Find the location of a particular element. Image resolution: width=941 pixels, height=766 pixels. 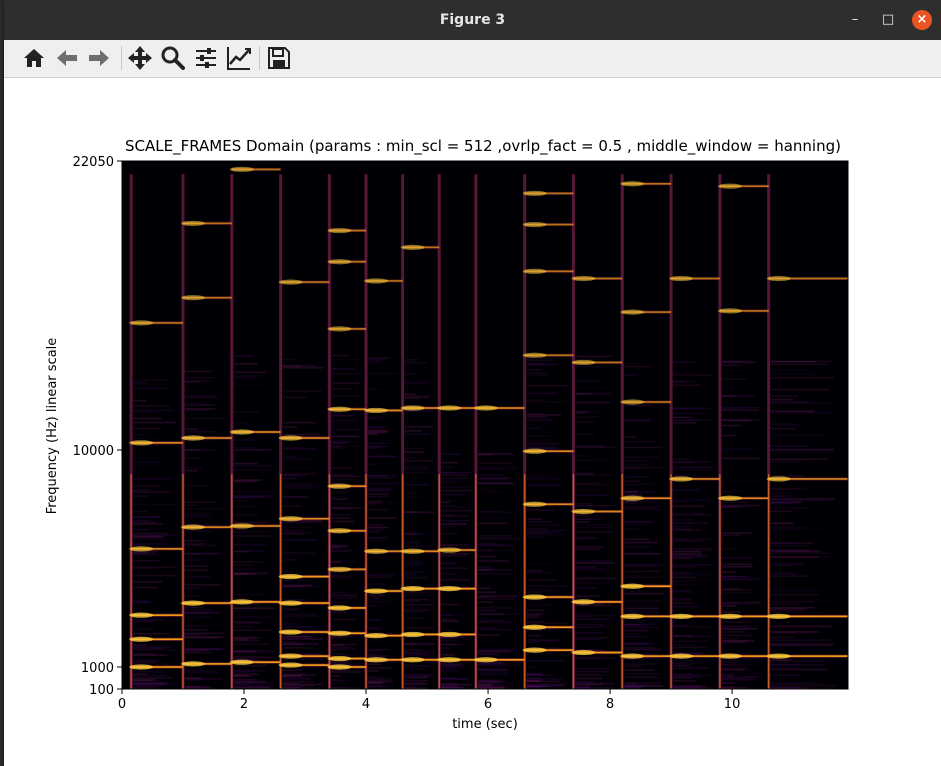

close-button: × is located at coordinates (922, 20).